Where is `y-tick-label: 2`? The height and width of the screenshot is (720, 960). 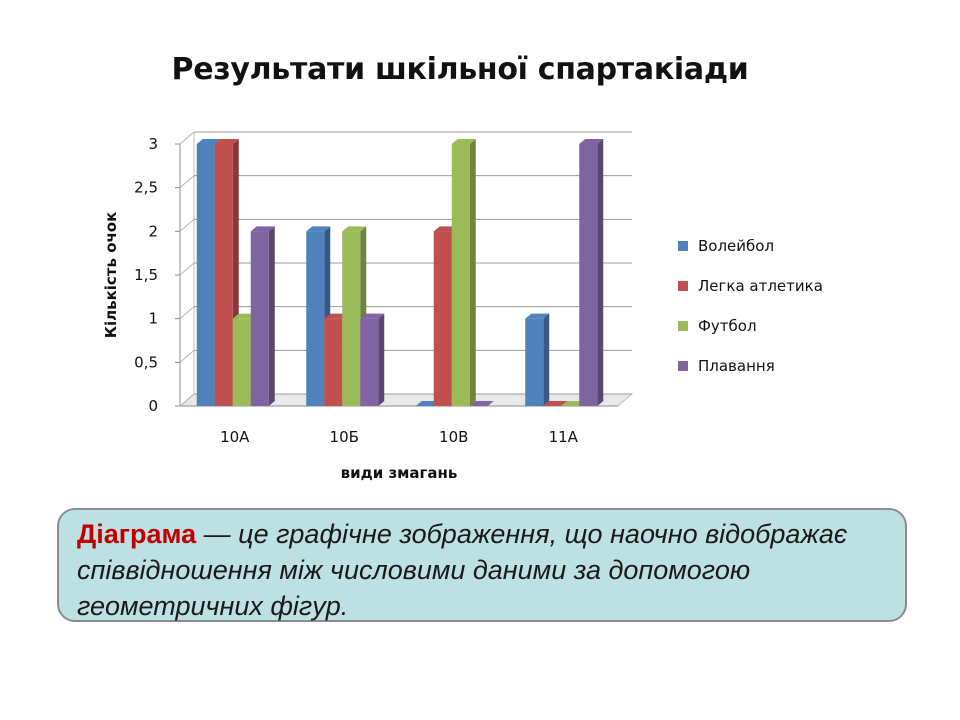
y-tick-label: 2 is located at coordinates (153, 231).